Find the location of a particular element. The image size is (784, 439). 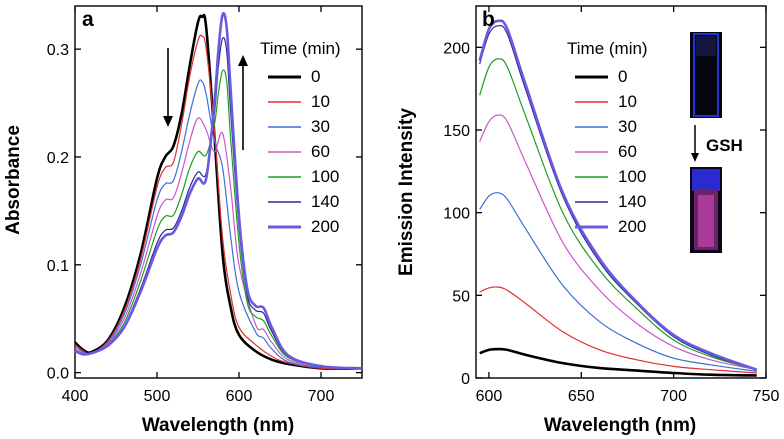

y-tick-label: 0.2 is located at coordinates (58, 158).